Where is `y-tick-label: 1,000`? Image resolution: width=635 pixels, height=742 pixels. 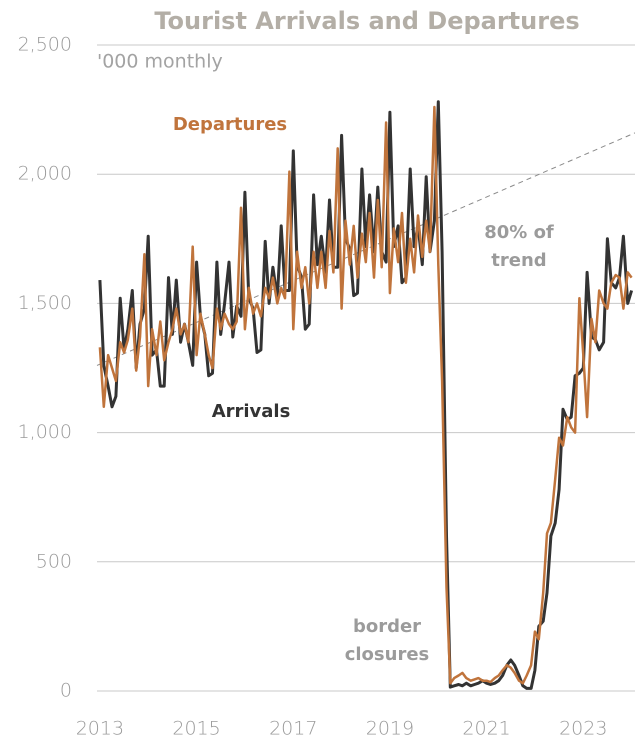
y-tick-label: 1,000 is located at coordinates (45, 432).